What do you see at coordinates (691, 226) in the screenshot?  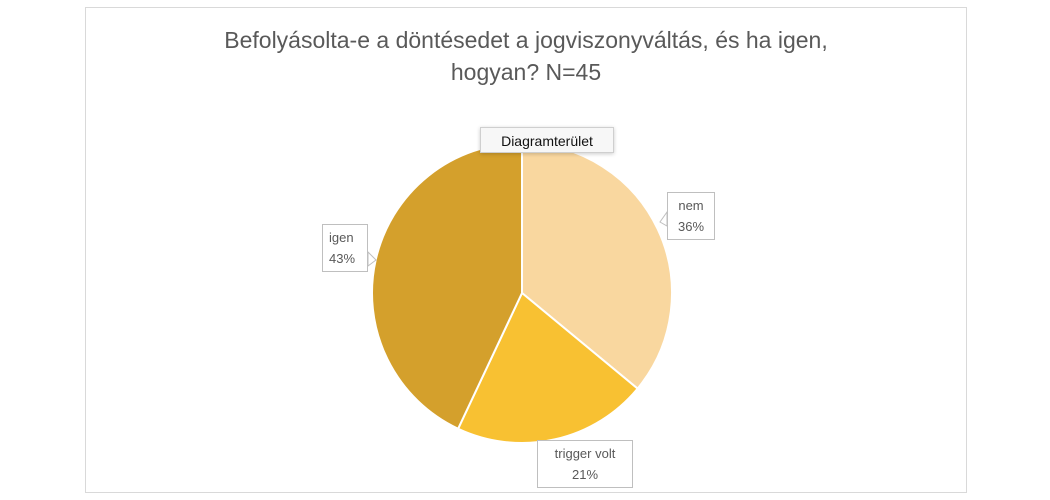 I see `data-label-nem-value: 36%` at bounding box center [691, 226].